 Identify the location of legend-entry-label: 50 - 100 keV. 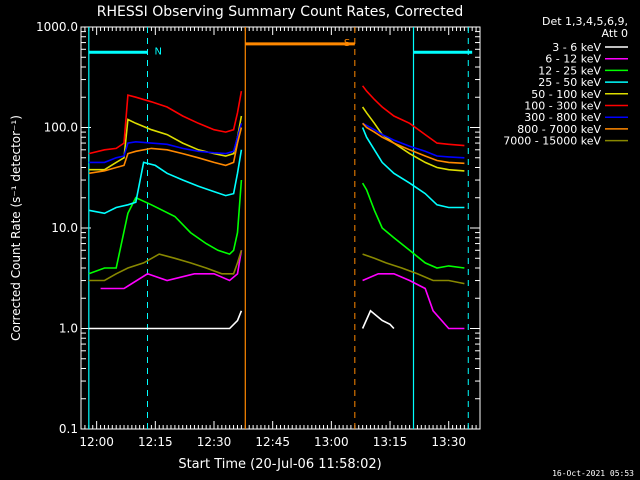
(566, 94).